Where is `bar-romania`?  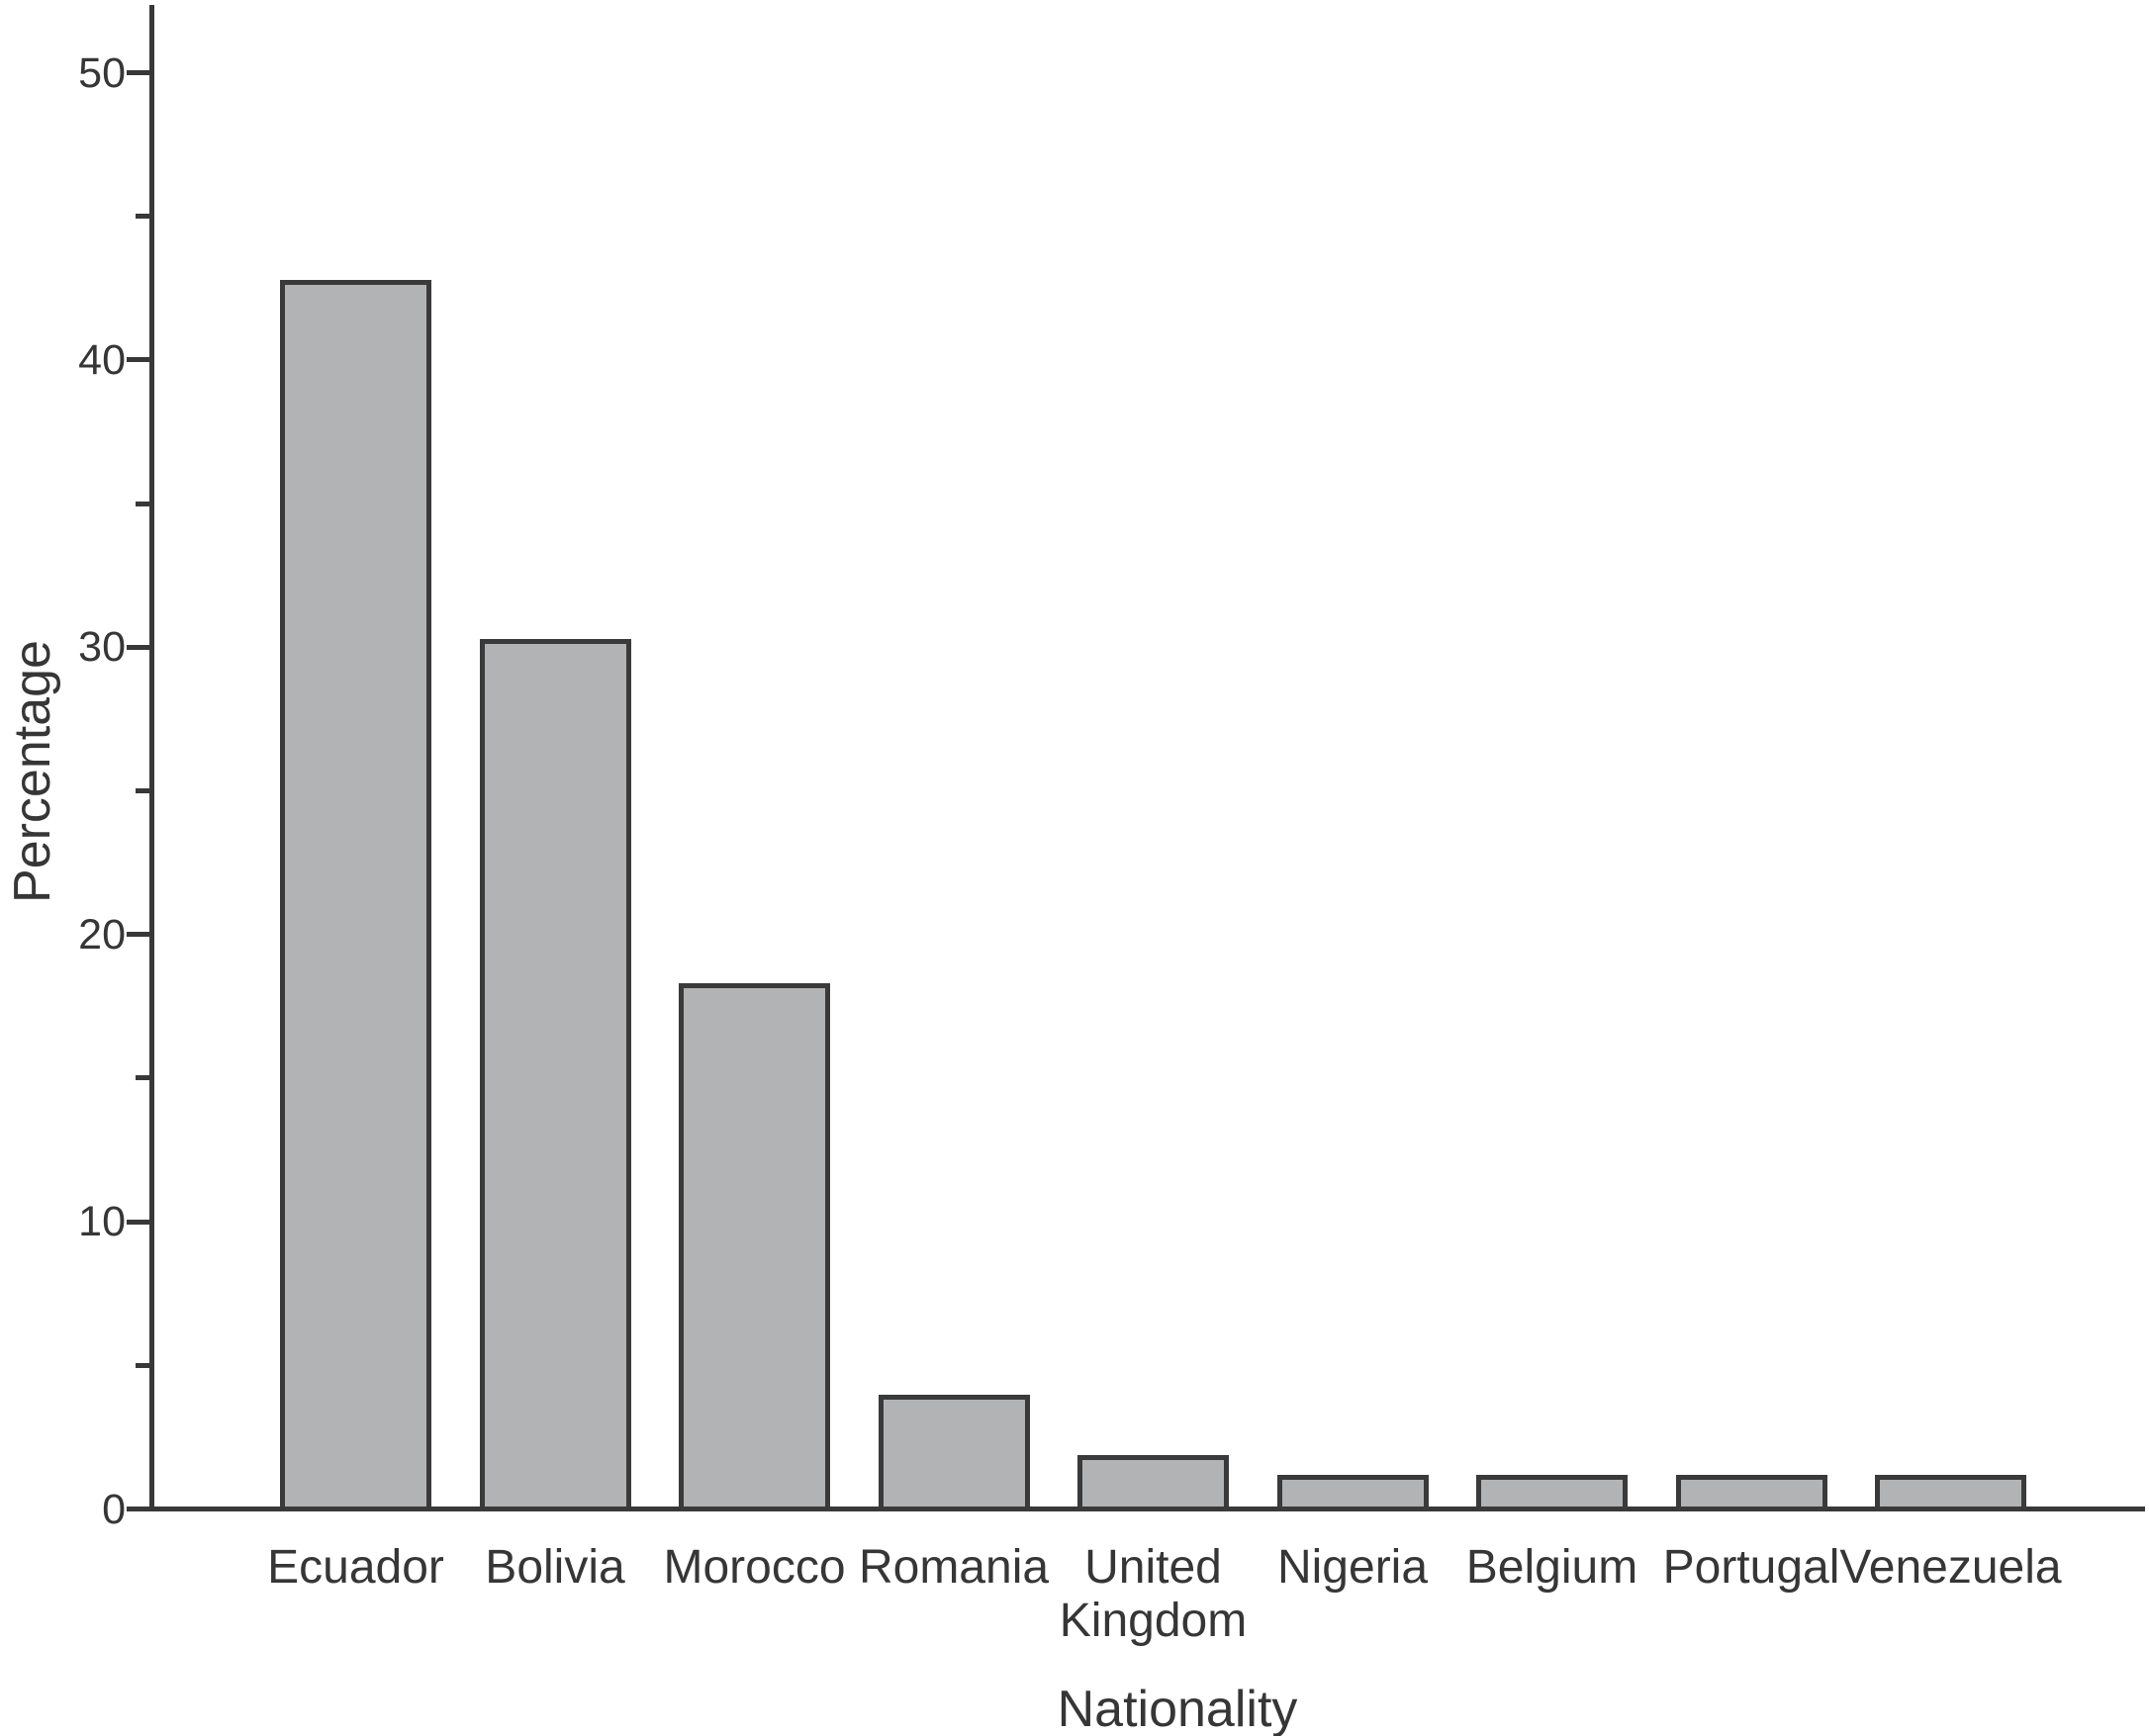
bar-romania is located at coordinates (954, 1452).